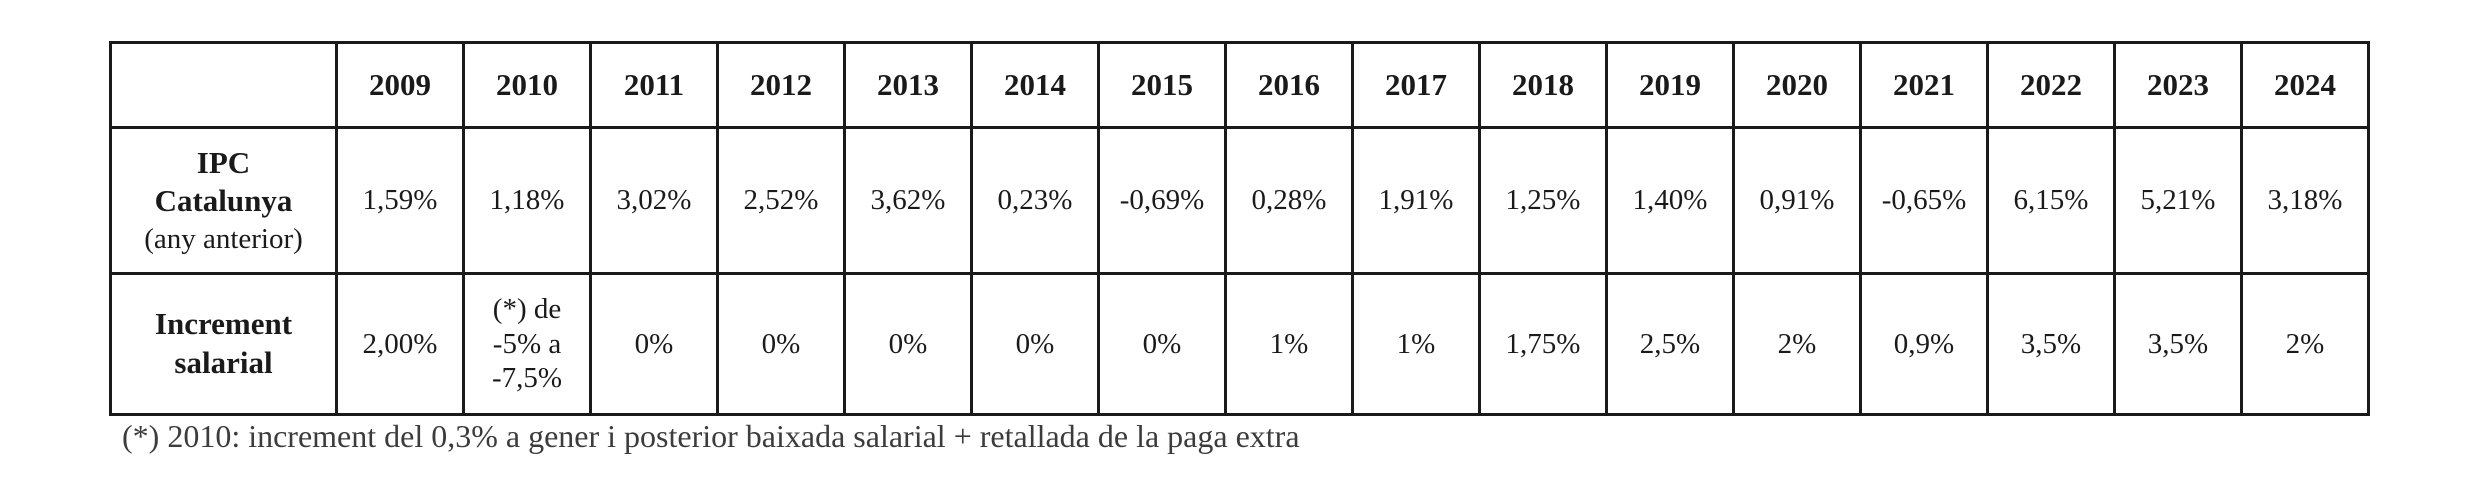  What do you see at coordinates (1670, 85) in the screenshot?
I see `year-header: 2019` at bounding box center [1670, 85].